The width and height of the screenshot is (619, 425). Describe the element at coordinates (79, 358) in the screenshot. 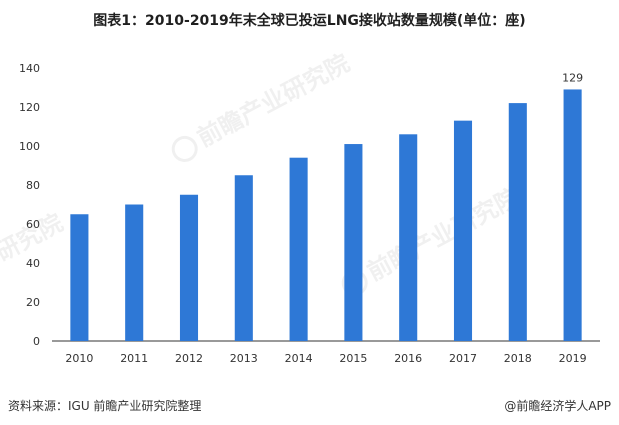

I see `x-tick-label: 2010` at that location.